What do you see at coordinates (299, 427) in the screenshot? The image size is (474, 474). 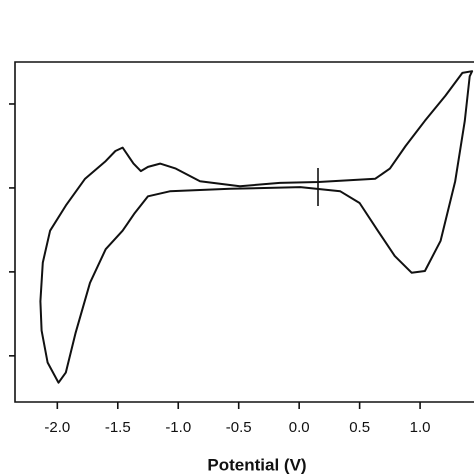 I see `x-tick-label: 0.0` at bounding box center [299, 427].